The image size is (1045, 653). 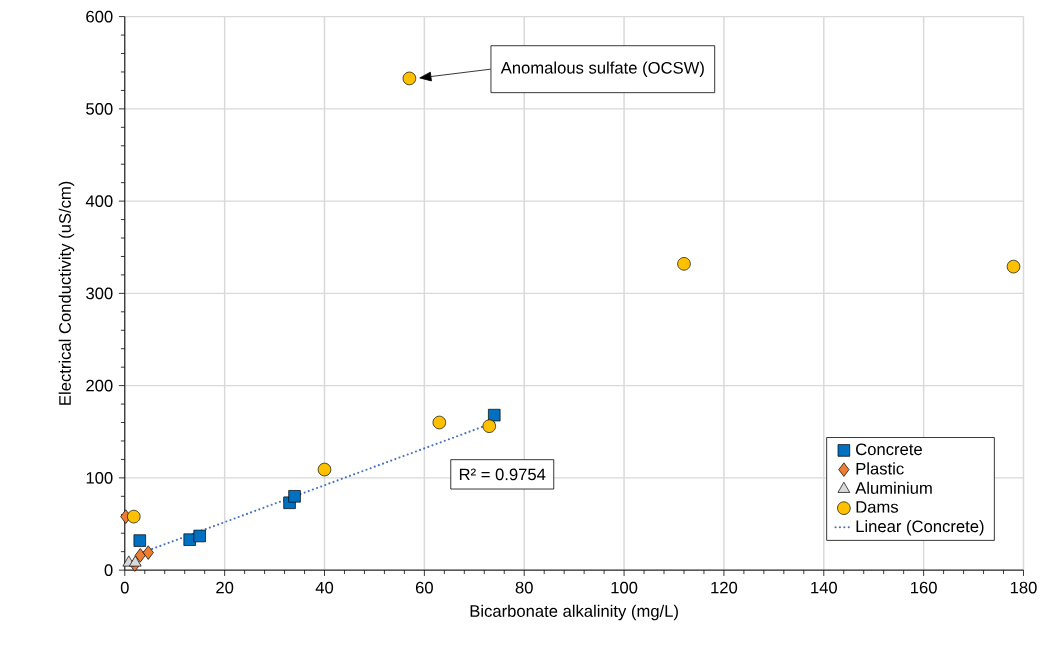 What do you see at coordinates (602, 69) in the screenshot?
I see `annotation: Anomalous sulfate (OCSW)` at bounding box center [602, 69].